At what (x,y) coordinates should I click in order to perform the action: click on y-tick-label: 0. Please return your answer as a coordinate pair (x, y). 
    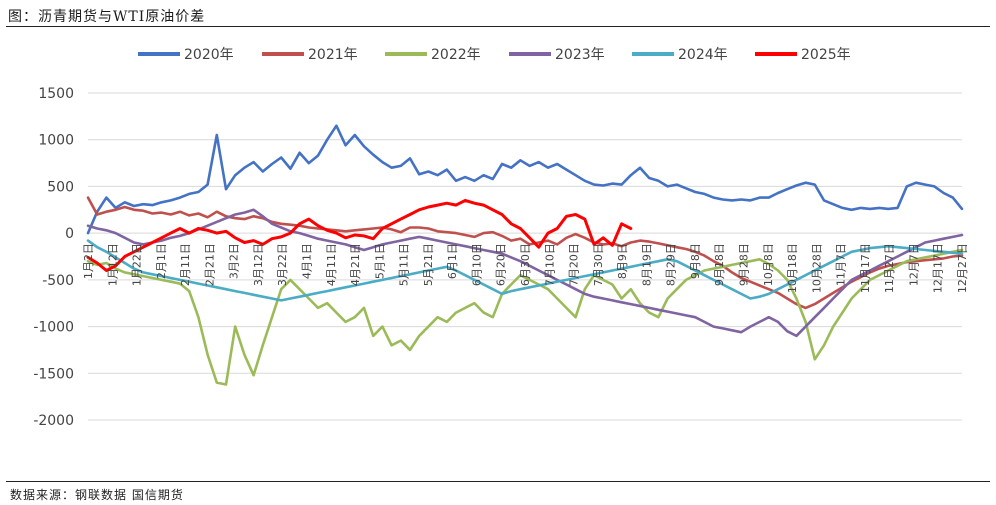
    Looking at the image, I should click on (69, 234).